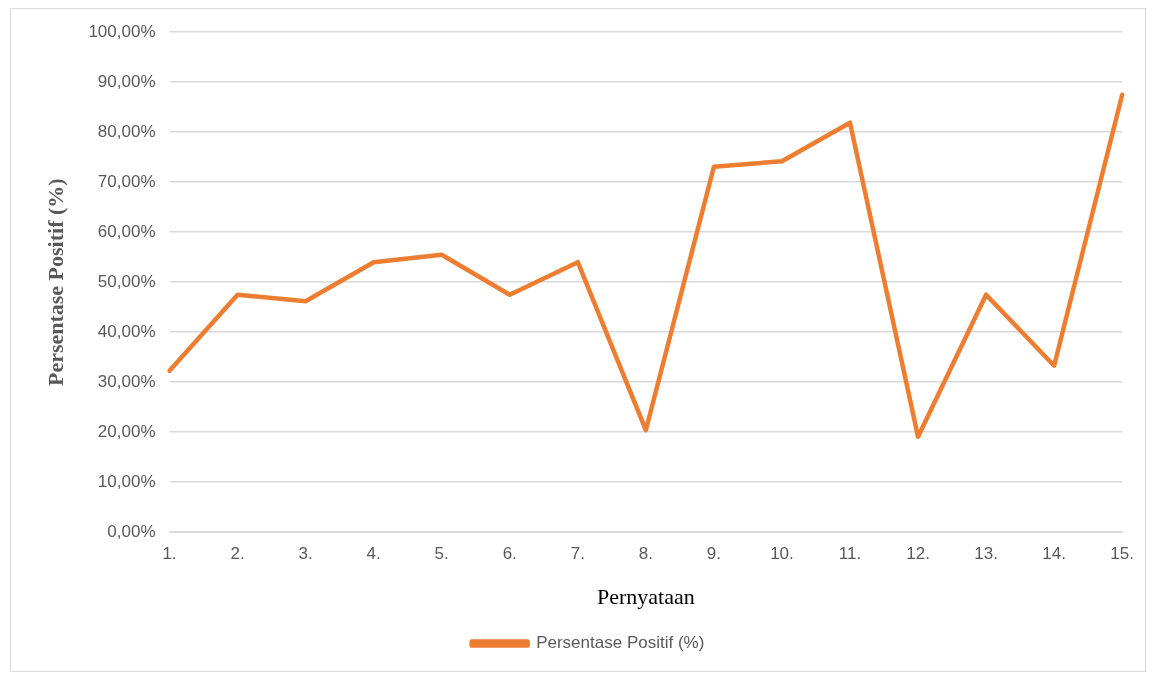 The width and height of the screenshot is (1156, 674). What do you see at coordinates (620, 643) in the screenshot?
I see `legend-label: Persentase Positif (%)` at bounding box center [620, 643].